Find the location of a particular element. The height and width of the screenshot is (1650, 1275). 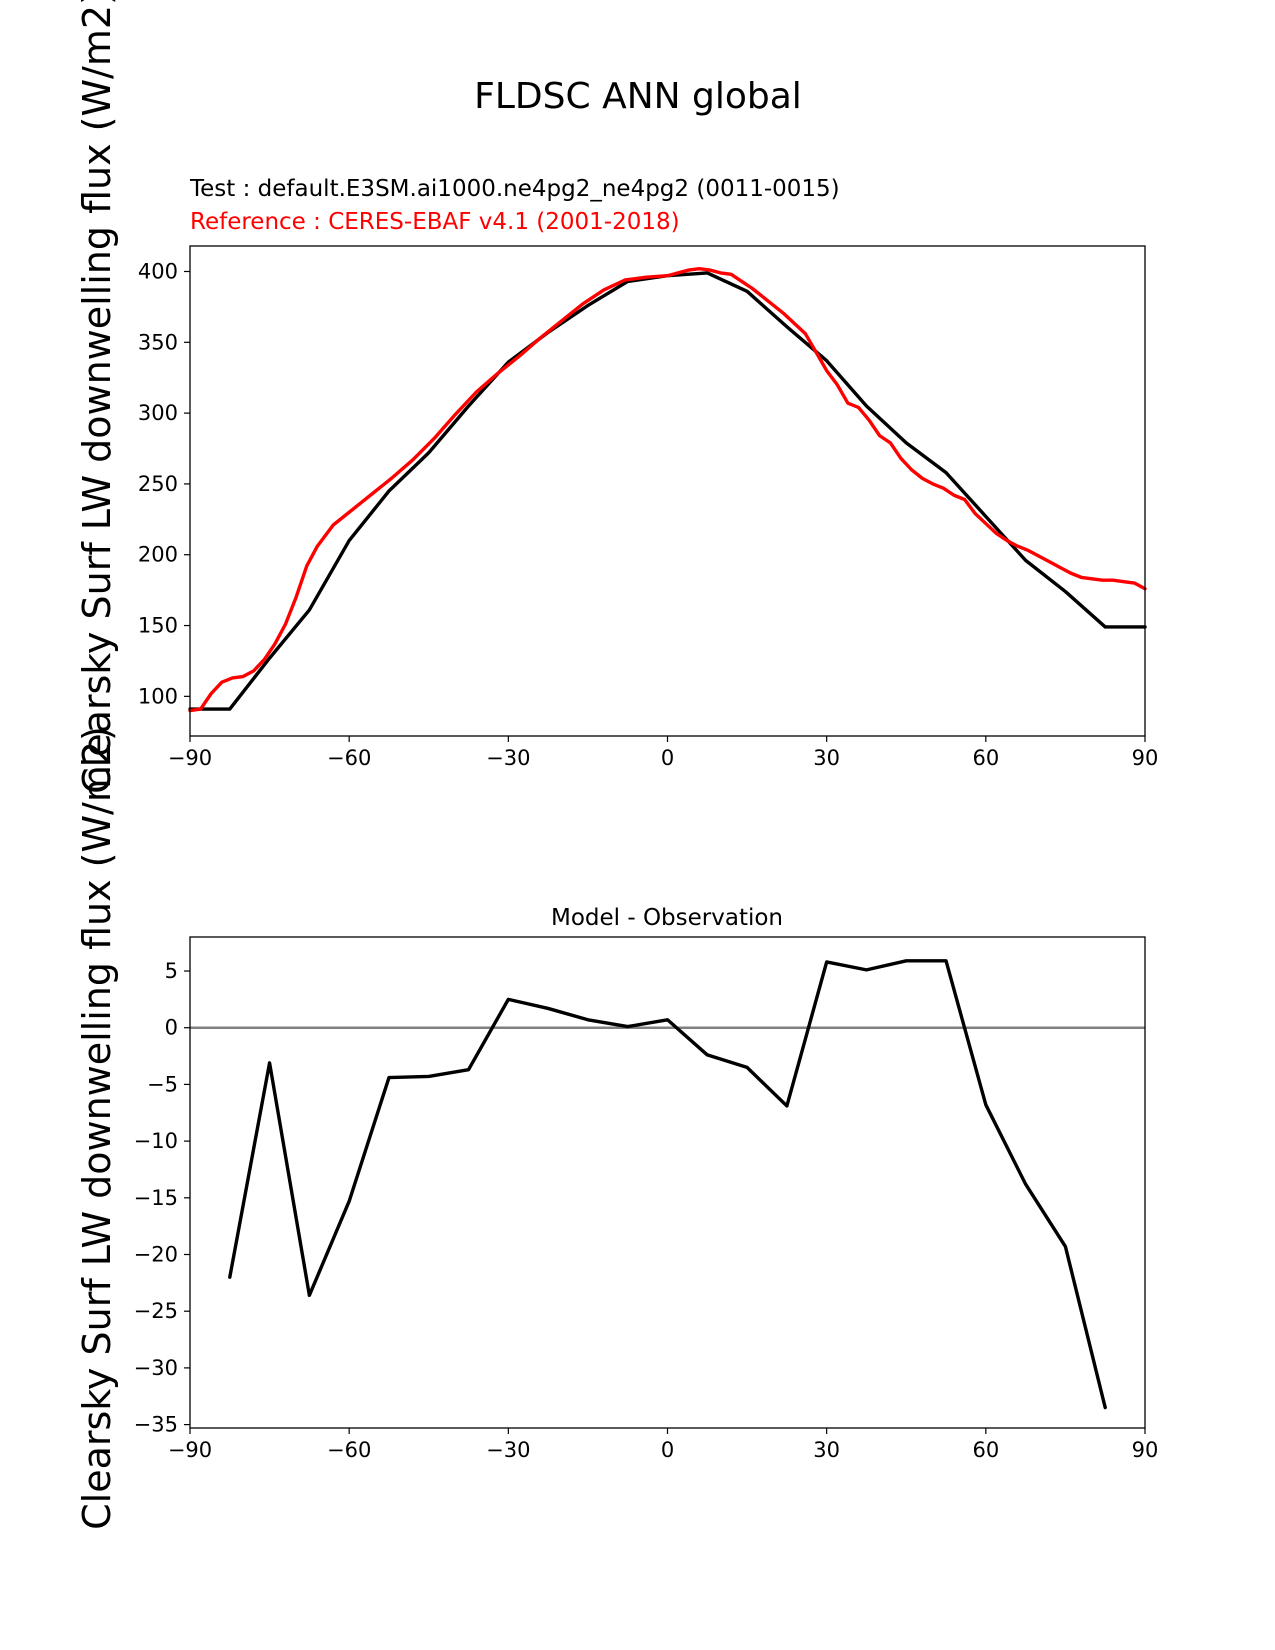

top-y-tick-label: 400 is located at coordinates (158, 271).